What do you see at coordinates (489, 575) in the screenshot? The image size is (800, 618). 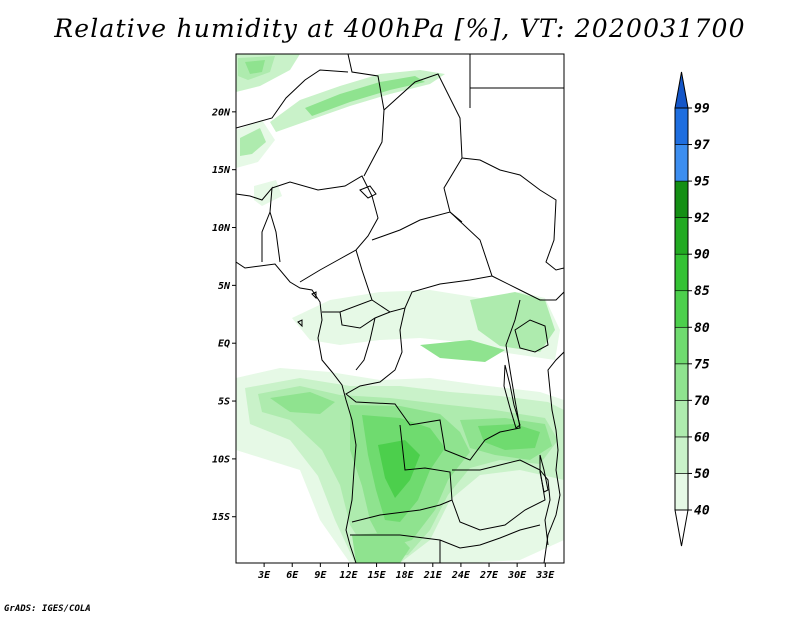 I see `lon-tick-label: 27E` at bounding box center [489, 575].